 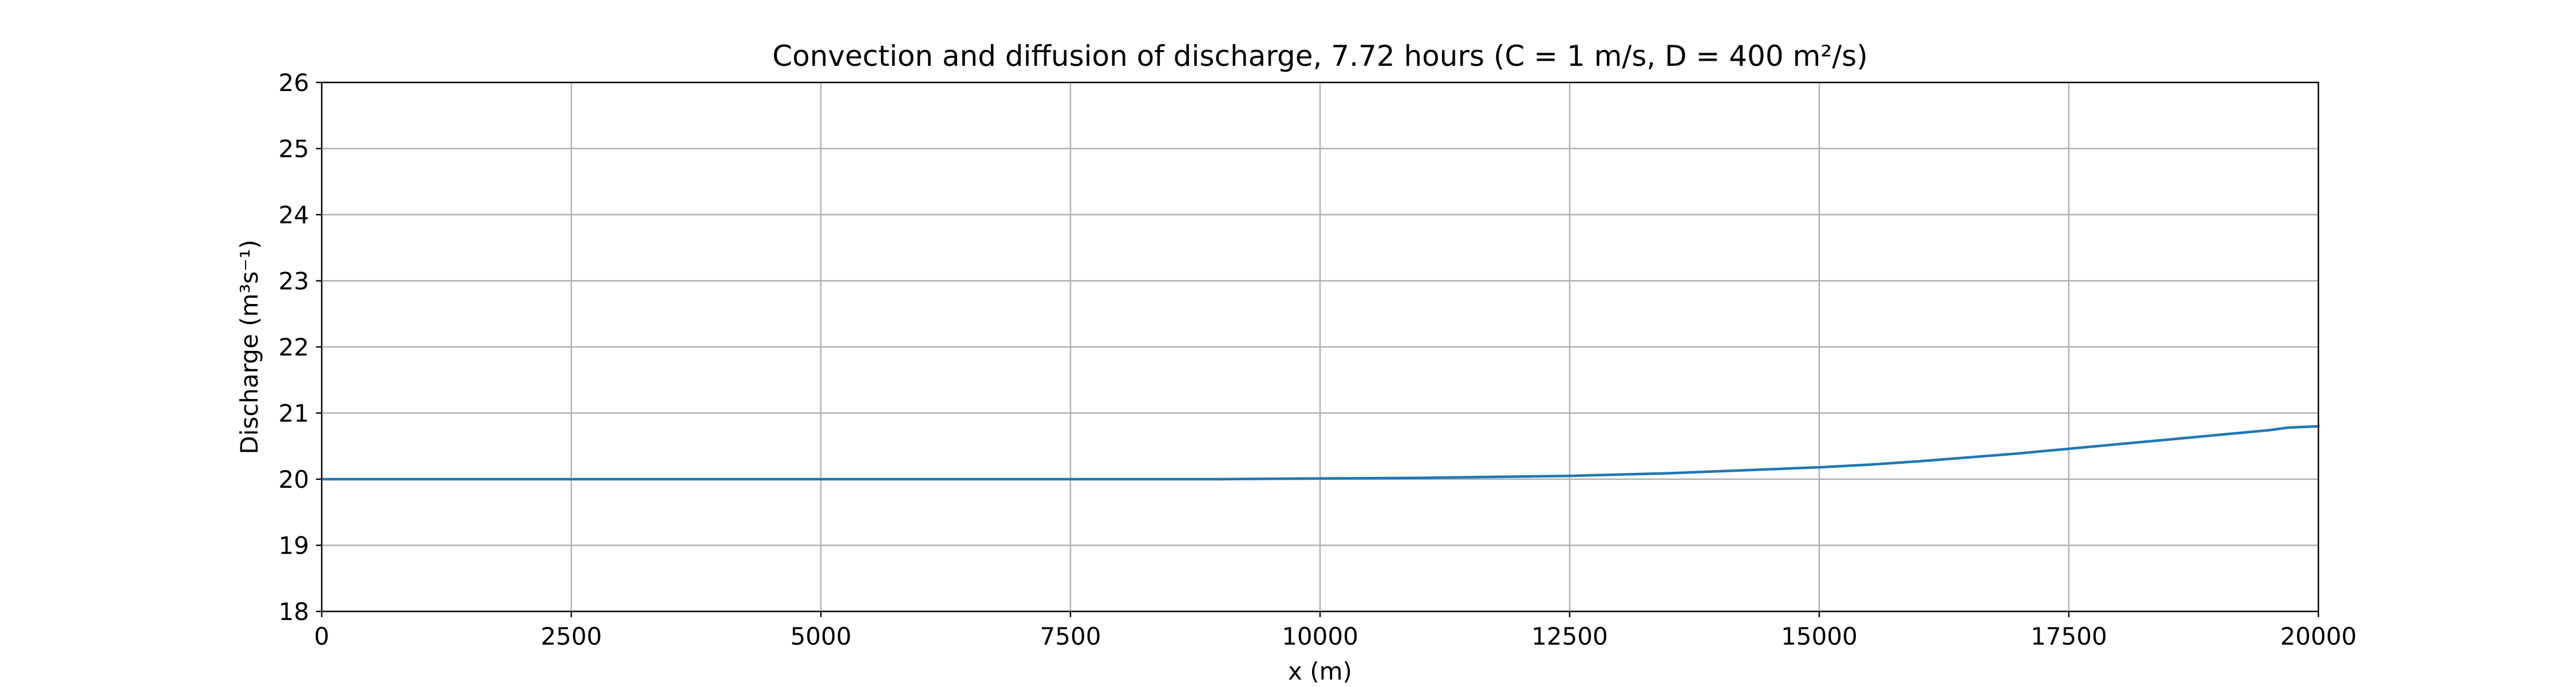 I want to click on y-tick-label: 19, so click(x=294, y=546).